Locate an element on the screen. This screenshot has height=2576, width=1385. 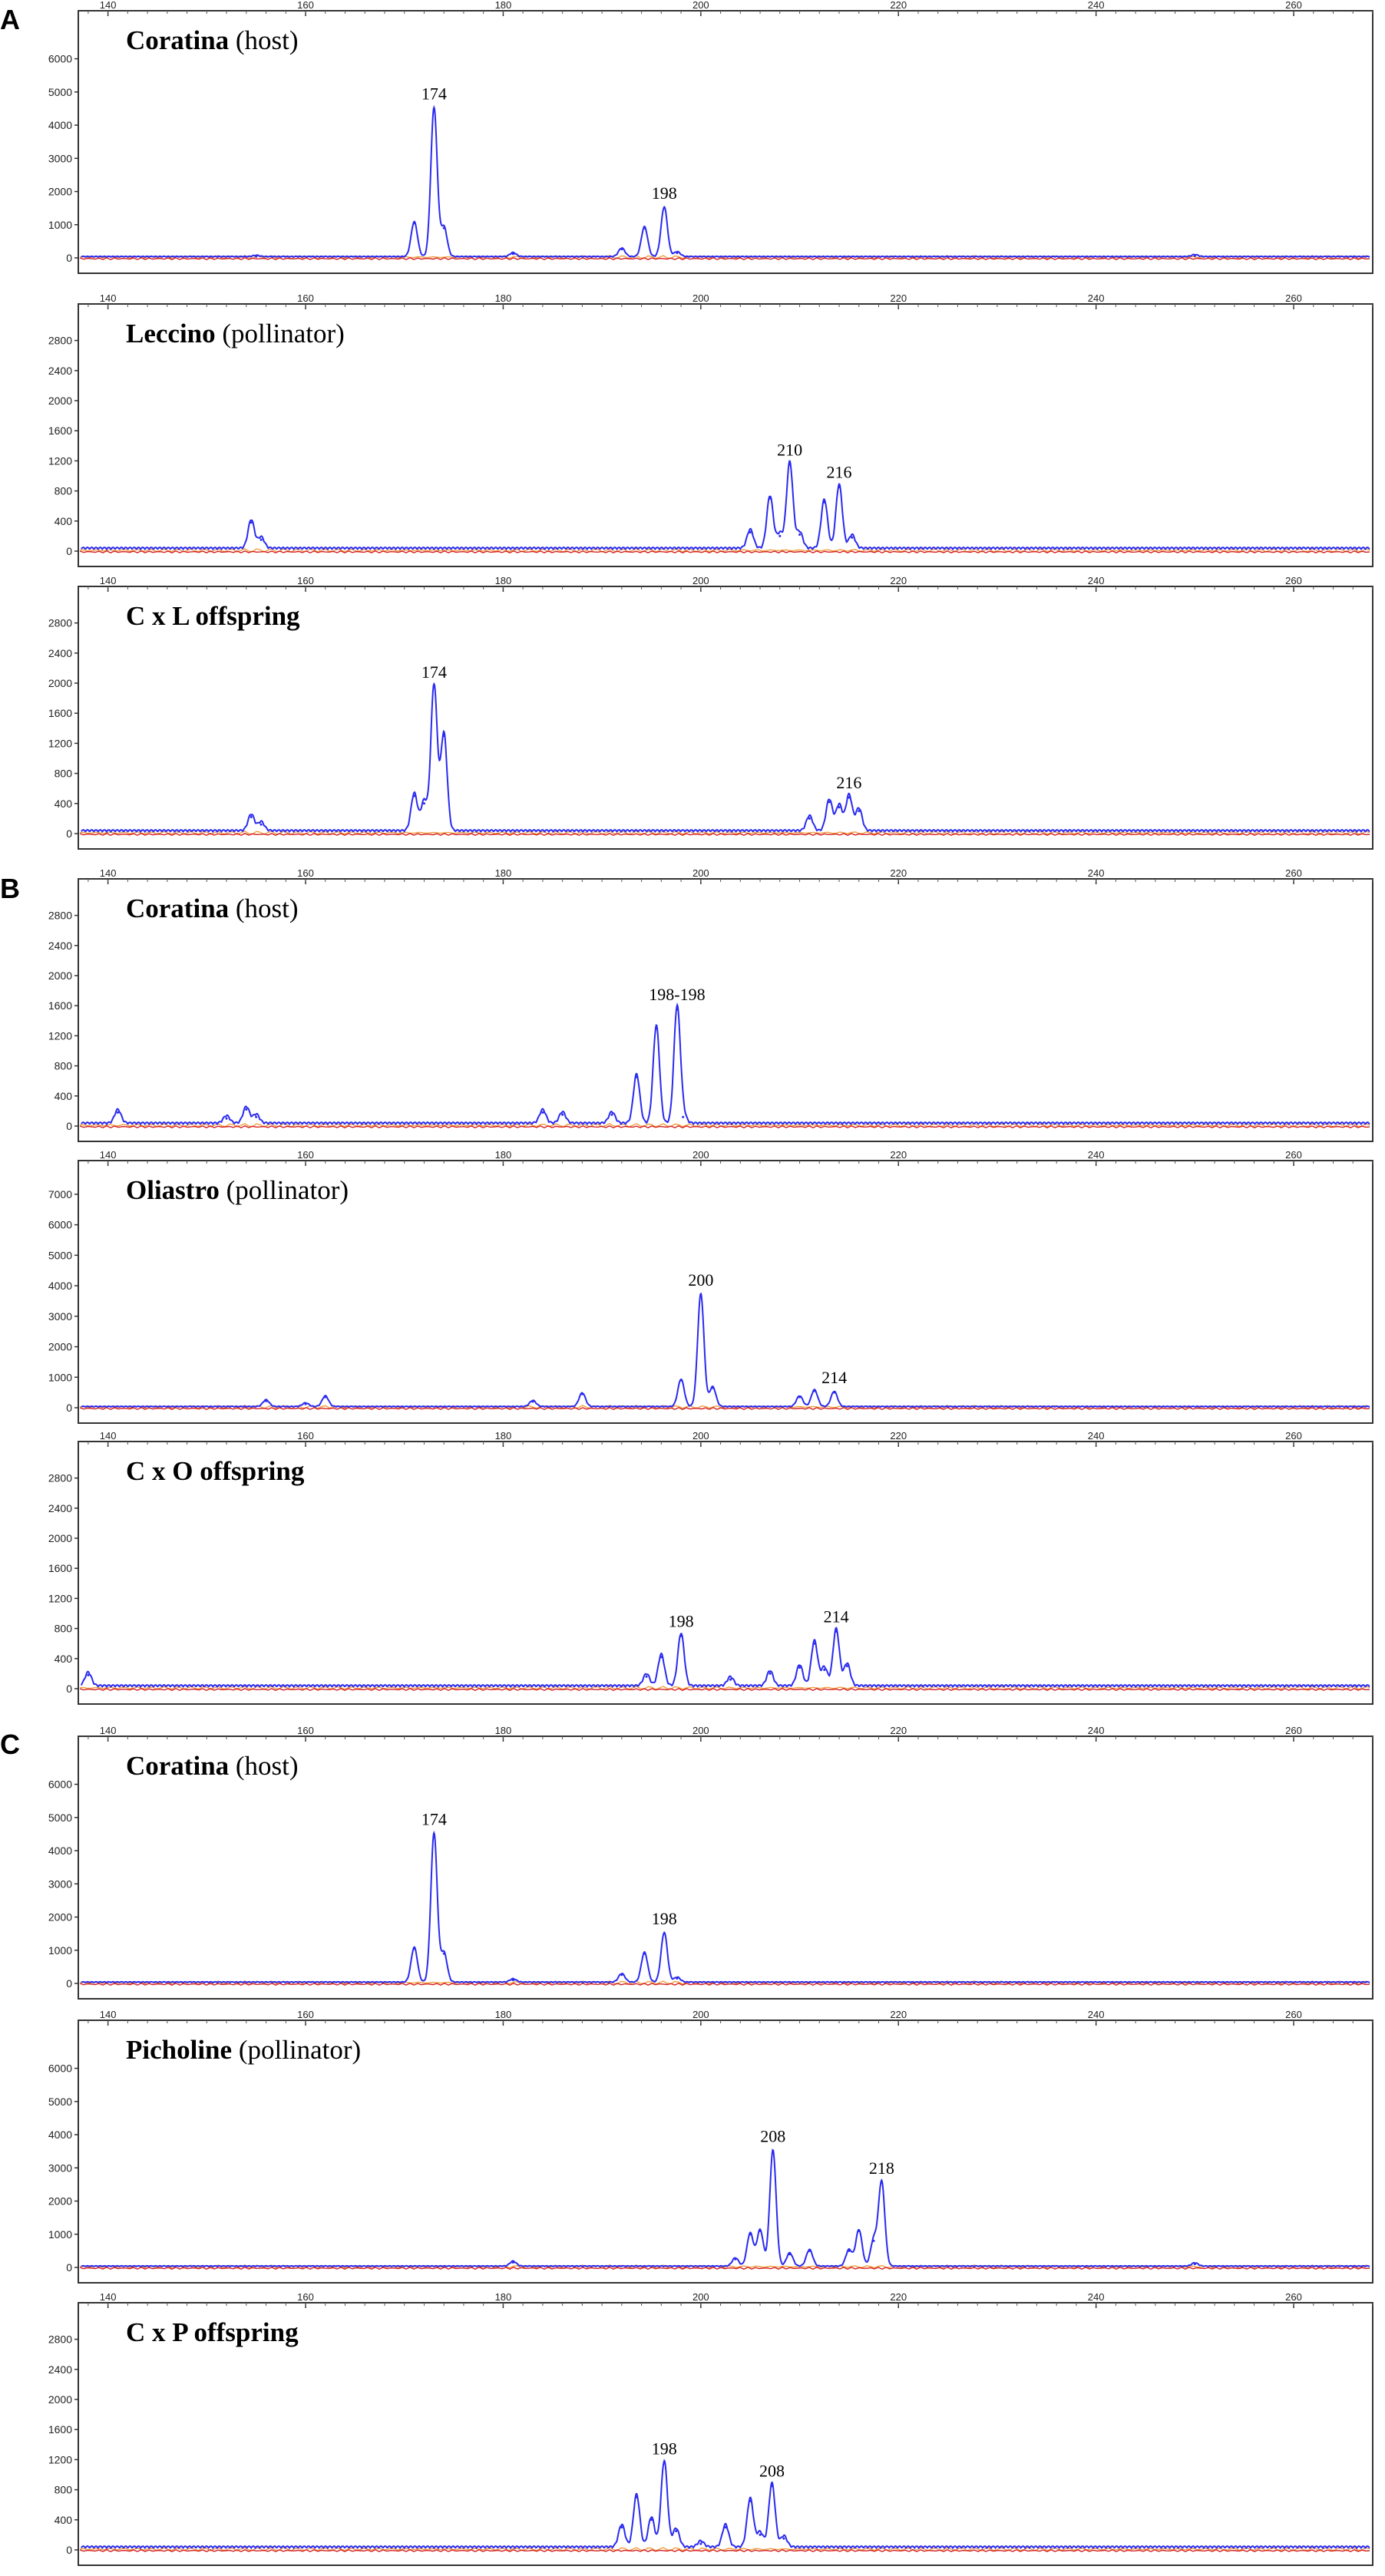
y-tick-label: 6000 is located at coordinates (60, 59).